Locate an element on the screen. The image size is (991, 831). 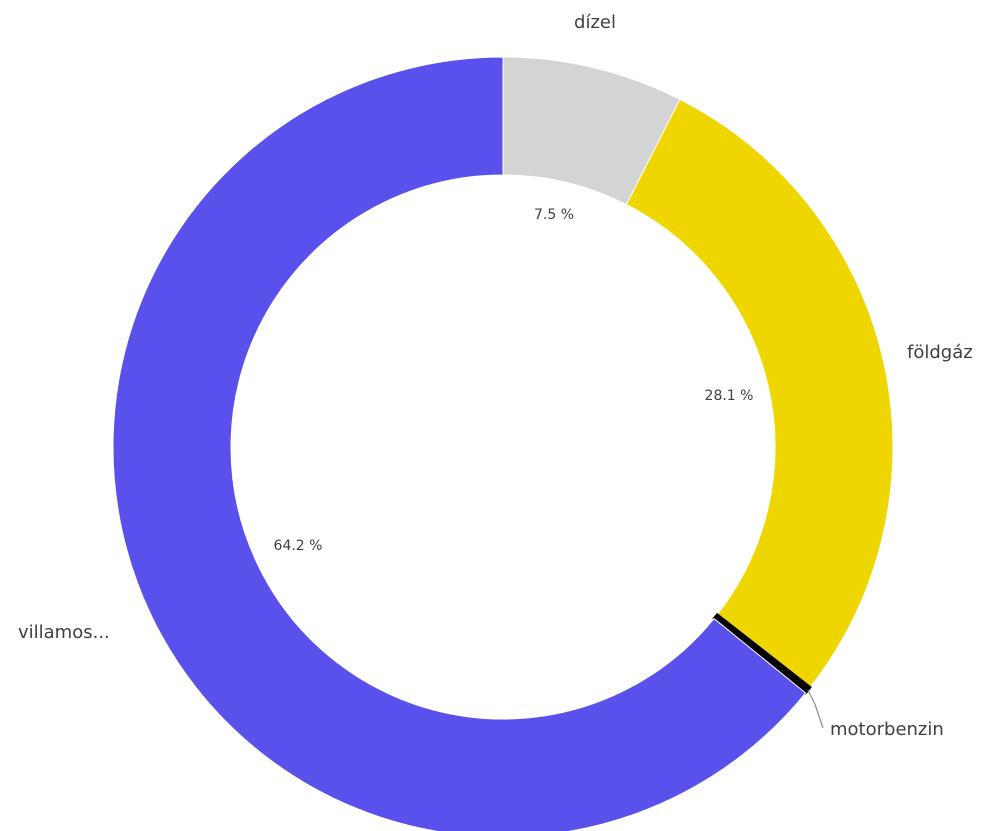
slice-value-foldgaz: 28.1 % is located at coordinates (729, 396).